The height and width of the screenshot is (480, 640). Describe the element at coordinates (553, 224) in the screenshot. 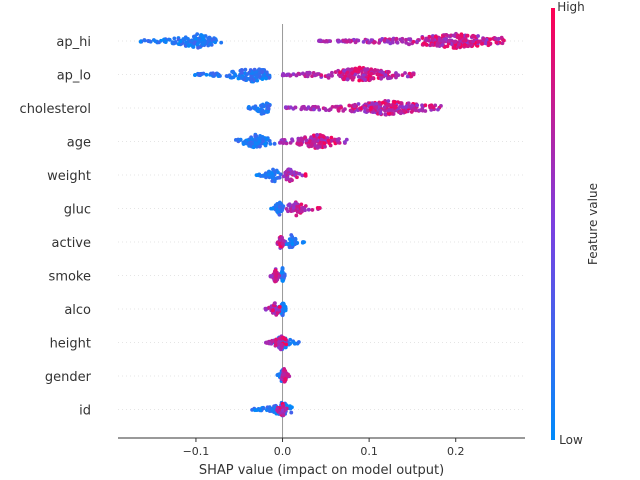

I see `colorbar-gradient` at that location.